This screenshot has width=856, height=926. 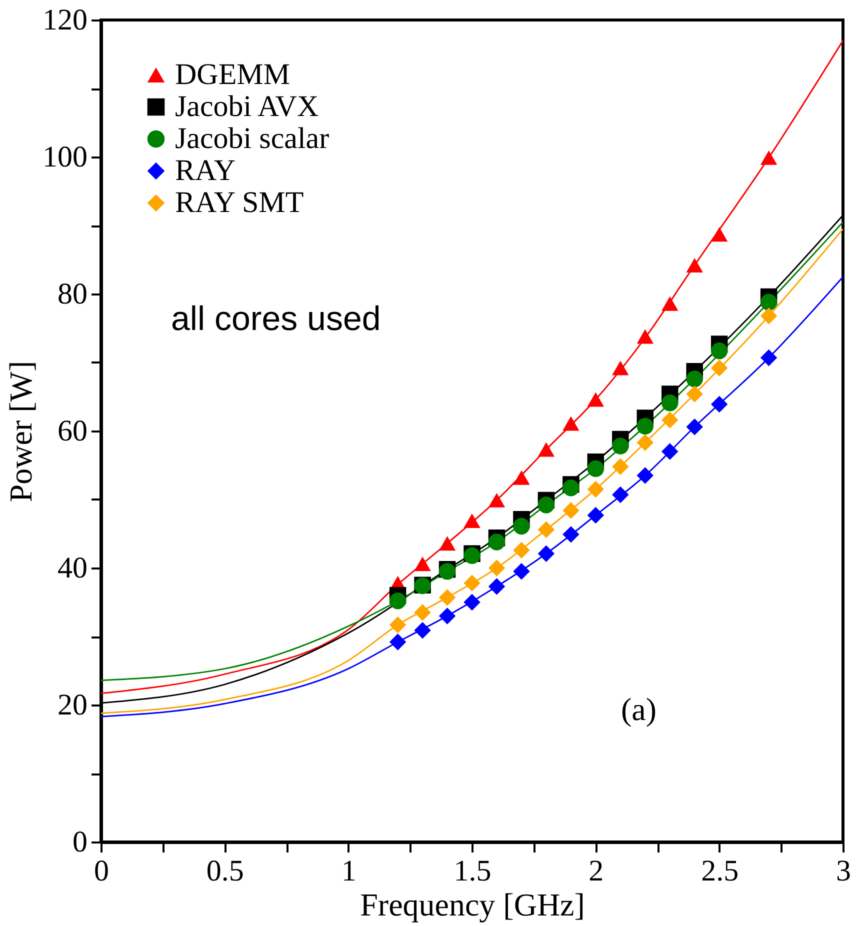 I want to click on annotation: (a), so click(x=639, y=709).